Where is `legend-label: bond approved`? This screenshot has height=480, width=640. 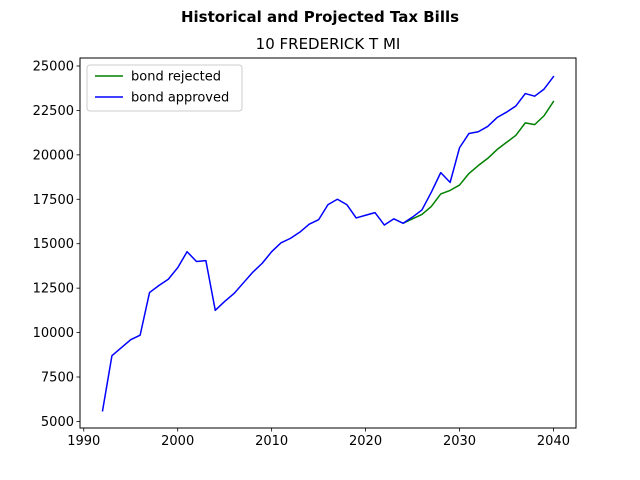 legend-label: bond approved is located at coordinates (180, 98).